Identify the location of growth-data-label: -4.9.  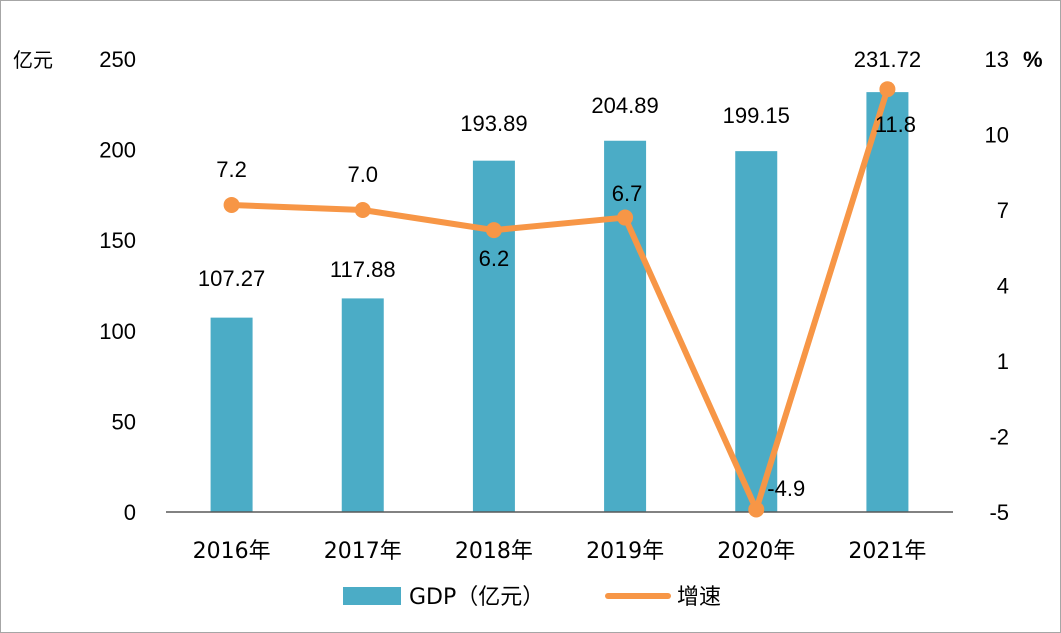
(786, 488).